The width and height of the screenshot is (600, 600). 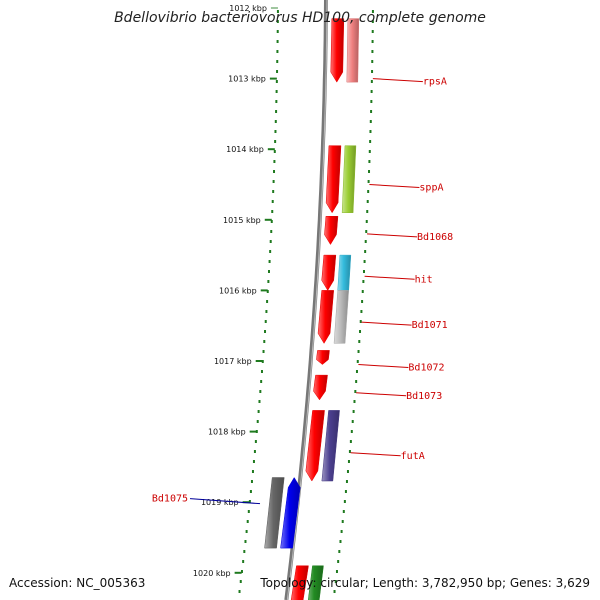 I want to click on gene-label: hit, so click(x=424, y=279).